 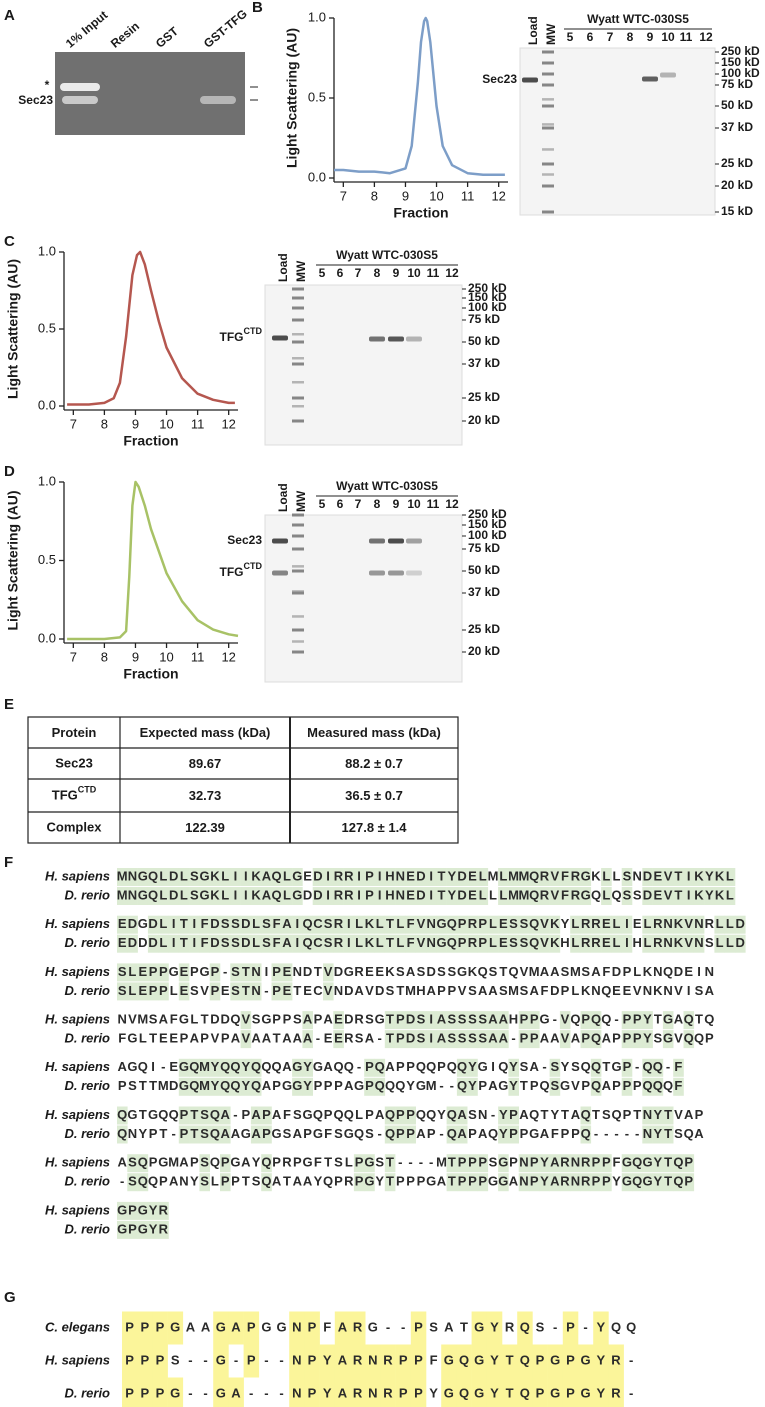 I want to click on x-tick-label: 10, so click(x=166, y=656).